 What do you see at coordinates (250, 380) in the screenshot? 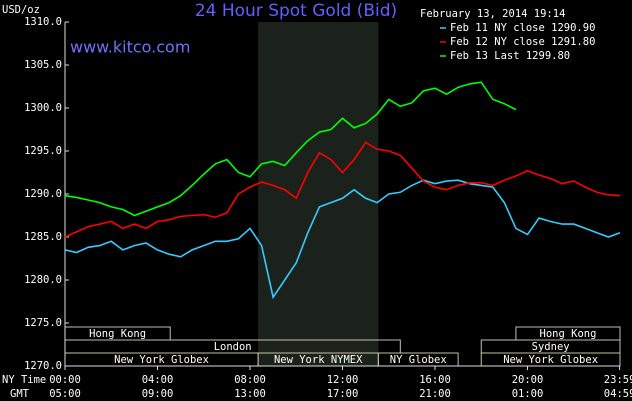
I see `x-tick-label: 08:00` at bounding box center [250, 380].